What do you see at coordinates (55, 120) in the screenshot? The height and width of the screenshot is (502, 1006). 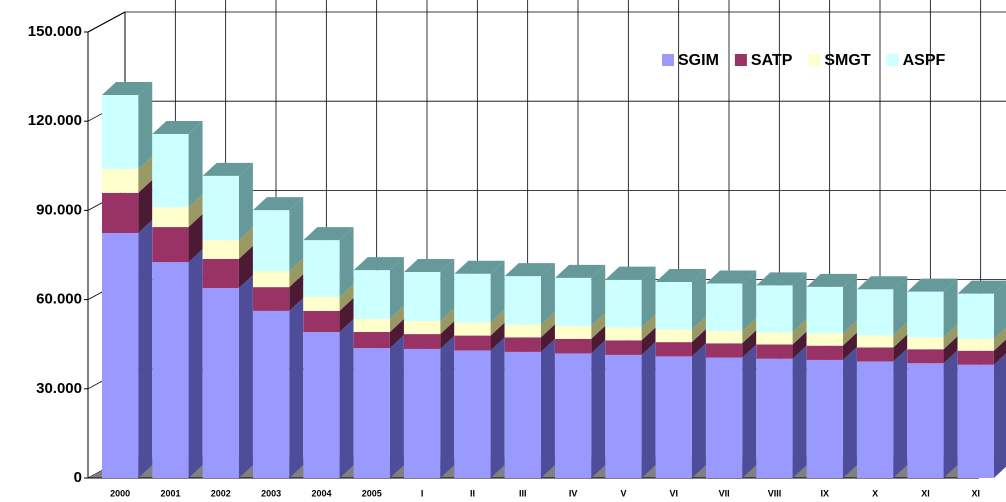 I see `y-tick-label: 120.000` at bounding box center [55, 120].